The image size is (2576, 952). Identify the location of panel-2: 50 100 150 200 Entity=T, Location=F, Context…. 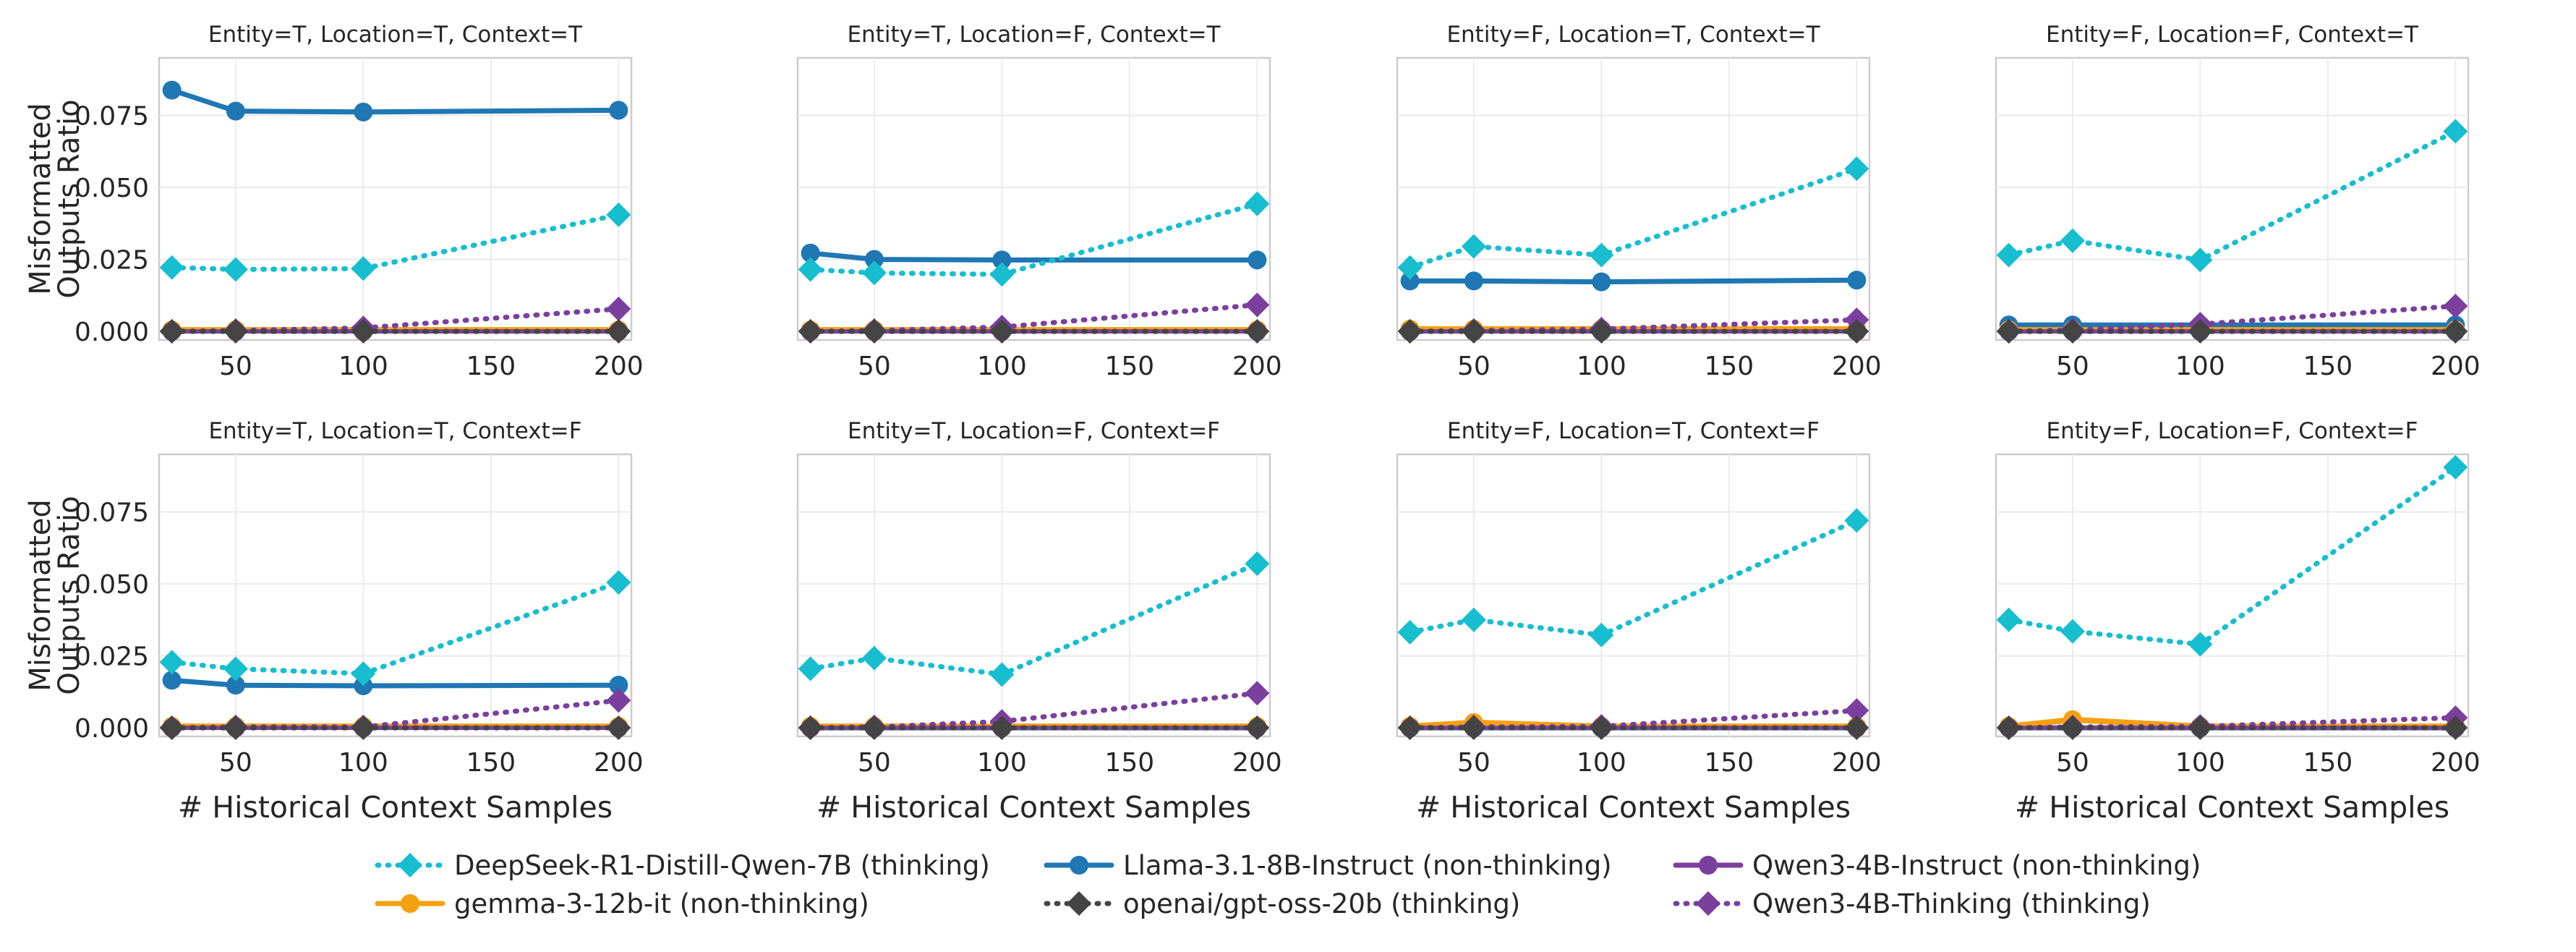
(1039, 202).